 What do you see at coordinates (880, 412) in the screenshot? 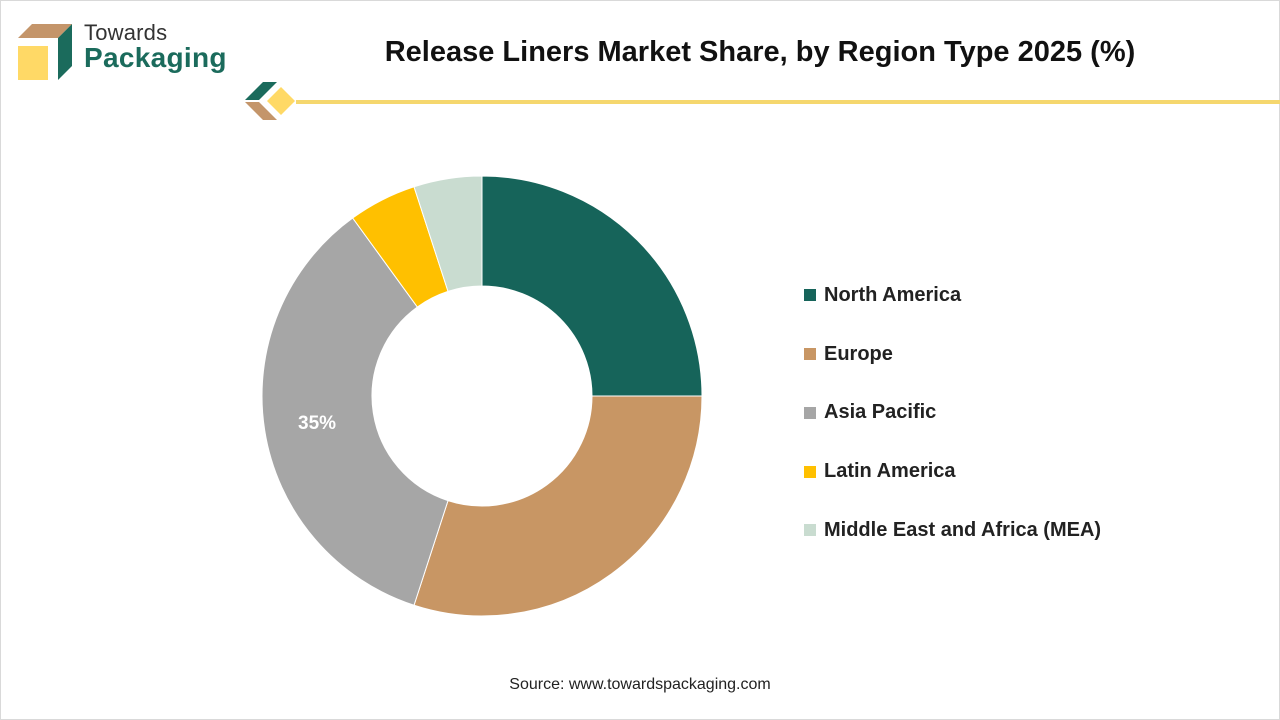
I see `legend-label: Asia Pacific` at bounding box center [880, 412].